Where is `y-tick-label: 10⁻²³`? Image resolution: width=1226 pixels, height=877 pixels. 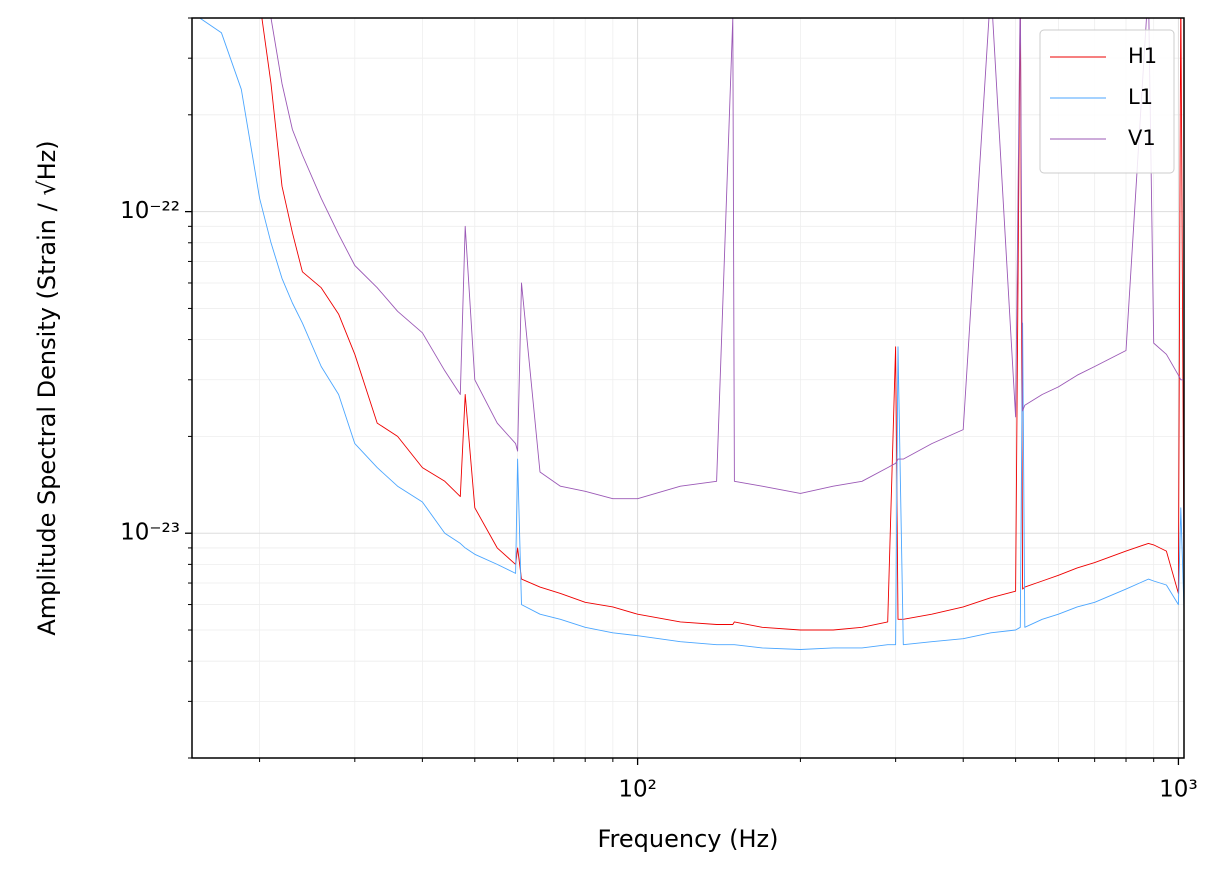
y-tick-label: 10⁻²³ is located at coordinates (150, 533).